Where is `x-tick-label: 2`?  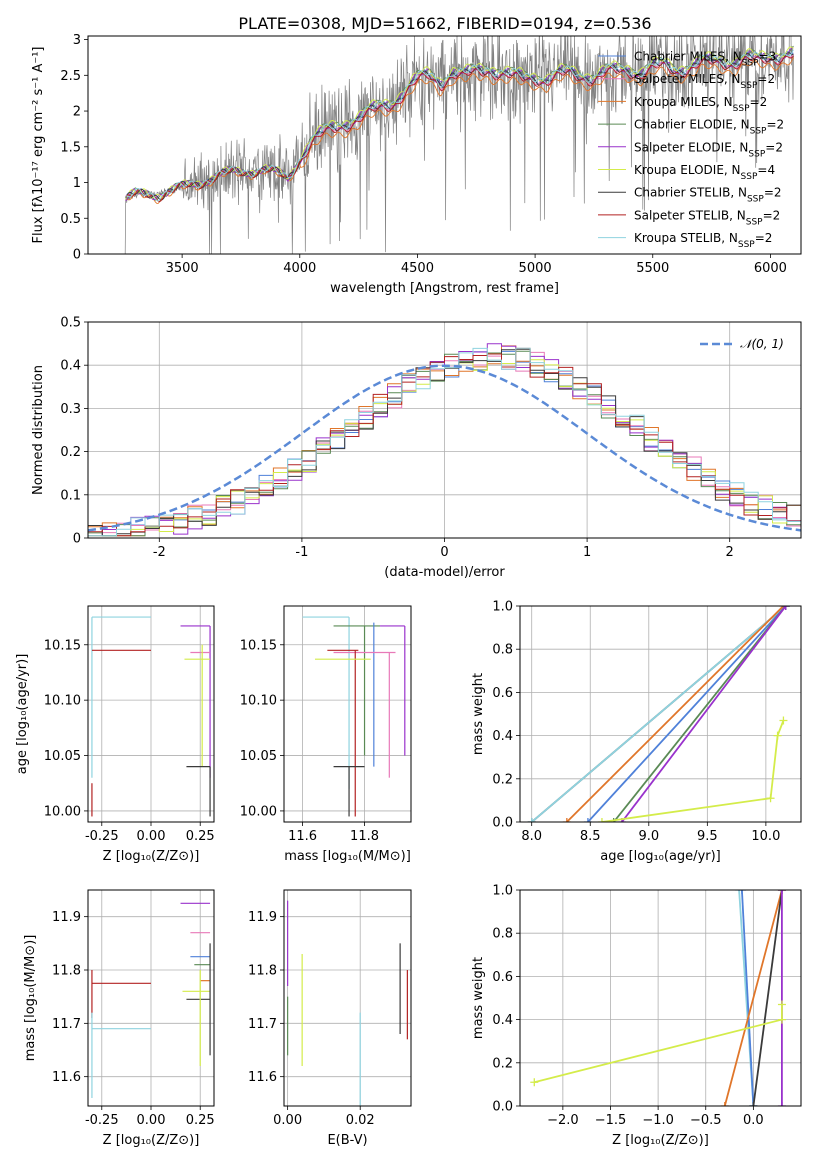
x-tick-label: 2 is located at coordinates (730, 552).